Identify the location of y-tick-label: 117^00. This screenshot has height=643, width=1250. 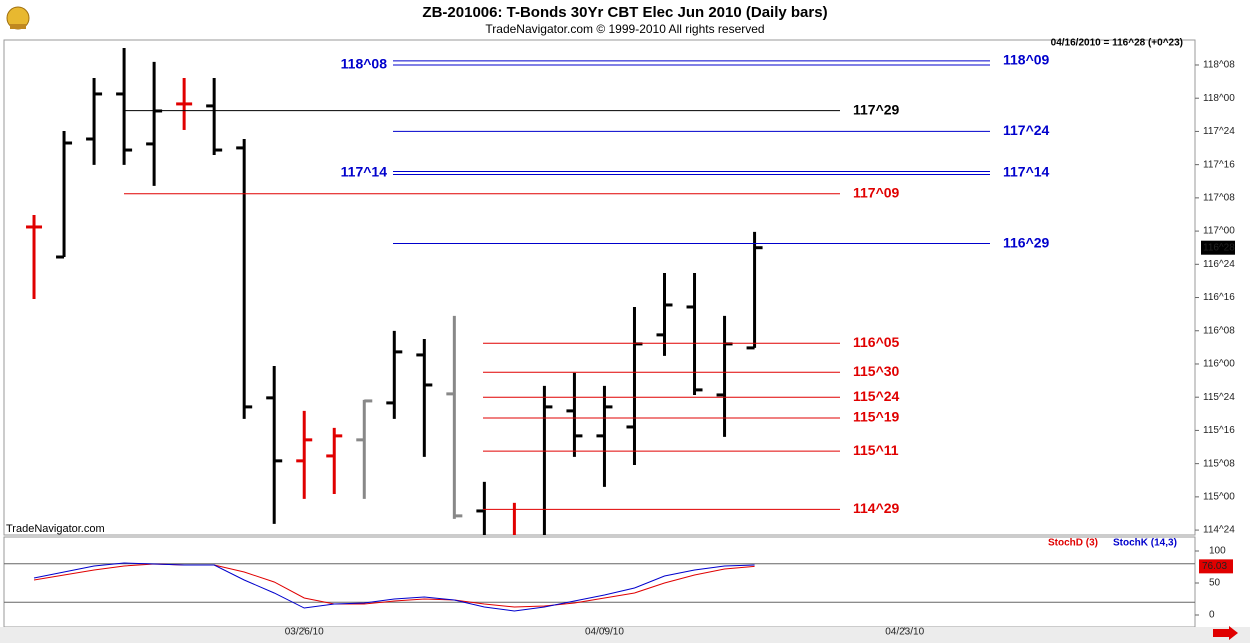
(1219, 231).